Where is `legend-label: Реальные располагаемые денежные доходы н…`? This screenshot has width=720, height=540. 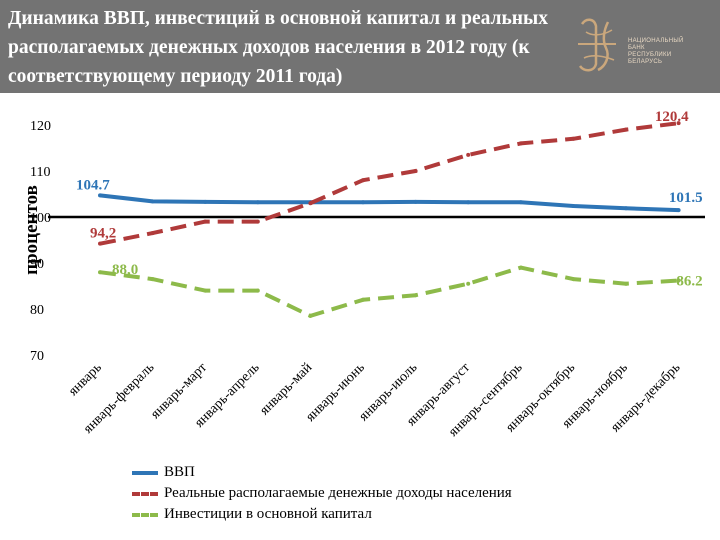
legend-label: Реальные располагаемые денежные доходы н… is located at coordinates (338, 493).